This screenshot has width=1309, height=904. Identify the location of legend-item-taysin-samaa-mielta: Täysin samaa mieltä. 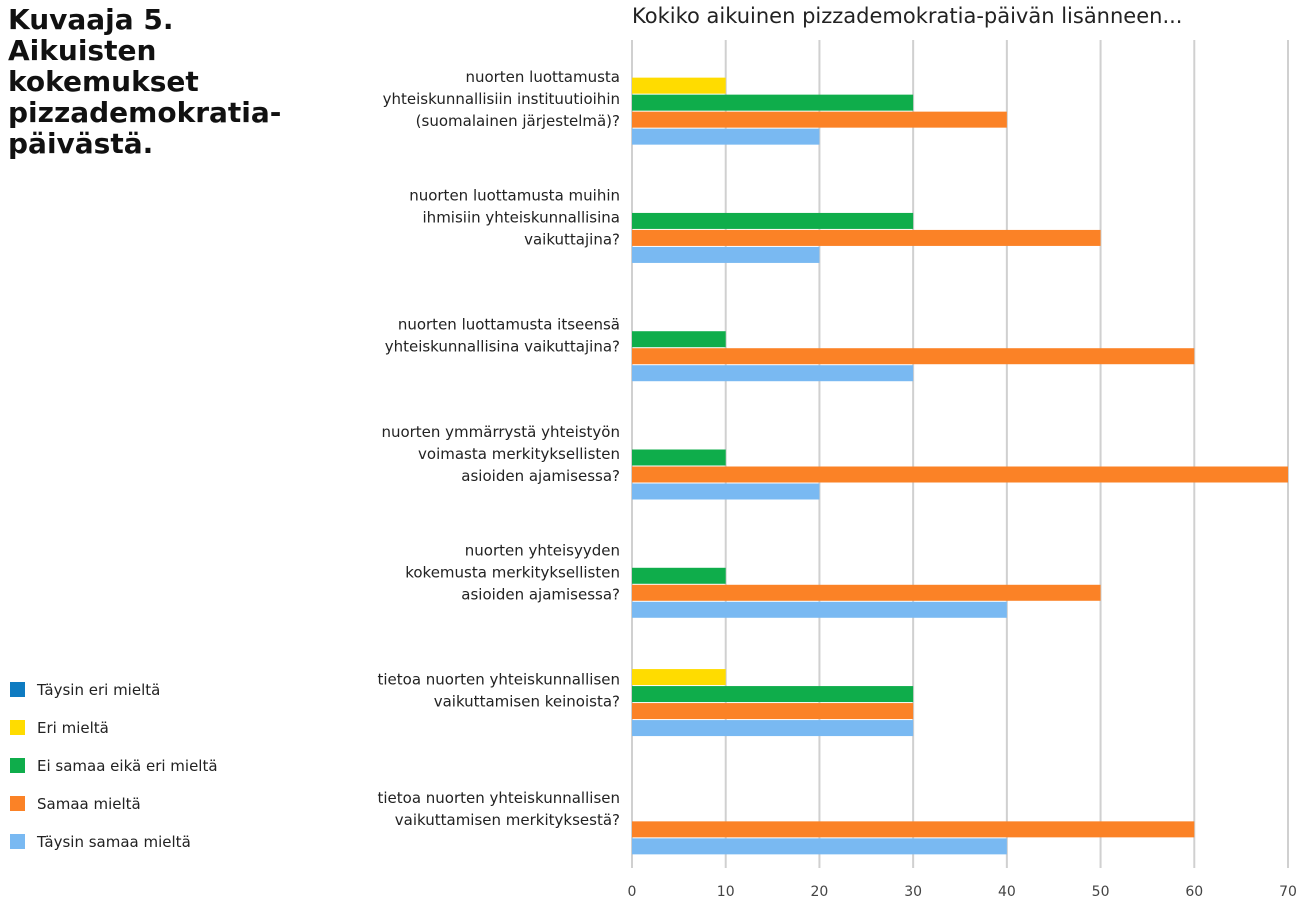
(114, 841).